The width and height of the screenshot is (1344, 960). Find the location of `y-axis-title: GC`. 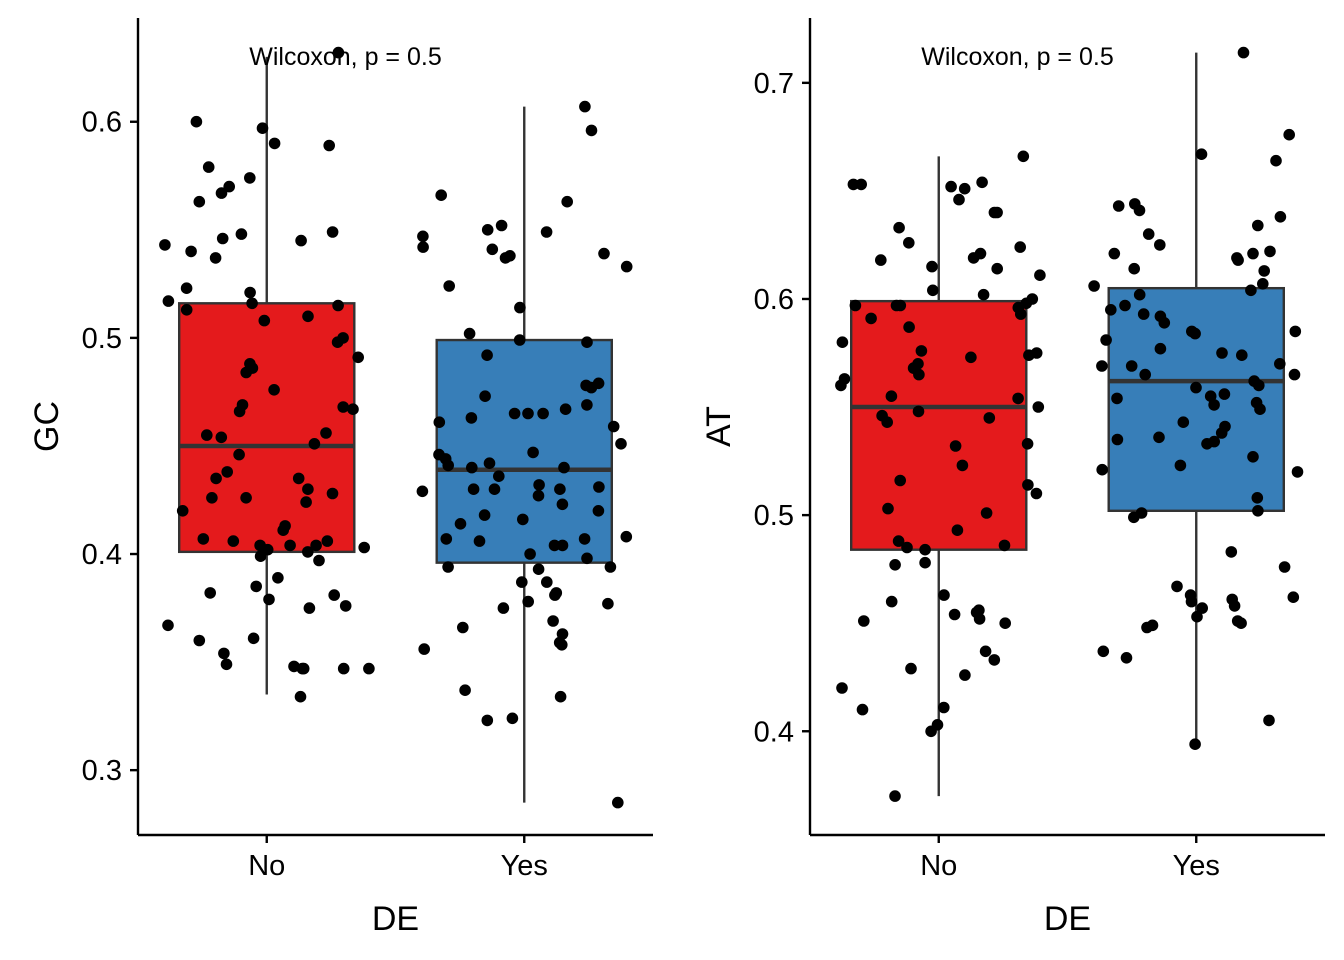

y-axis-title: GC is located at coordinates (47, 426).